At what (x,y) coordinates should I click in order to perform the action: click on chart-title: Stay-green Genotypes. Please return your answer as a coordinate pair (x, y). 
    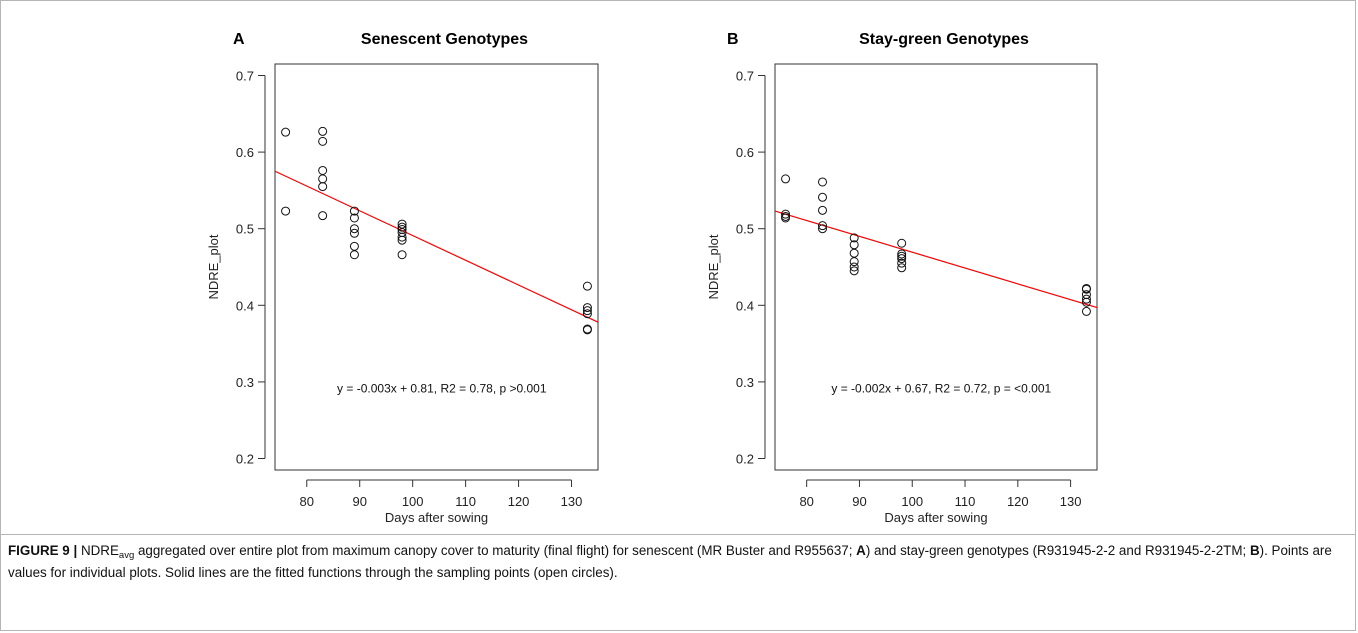
    Looking at the image, I should click on (944, 39).